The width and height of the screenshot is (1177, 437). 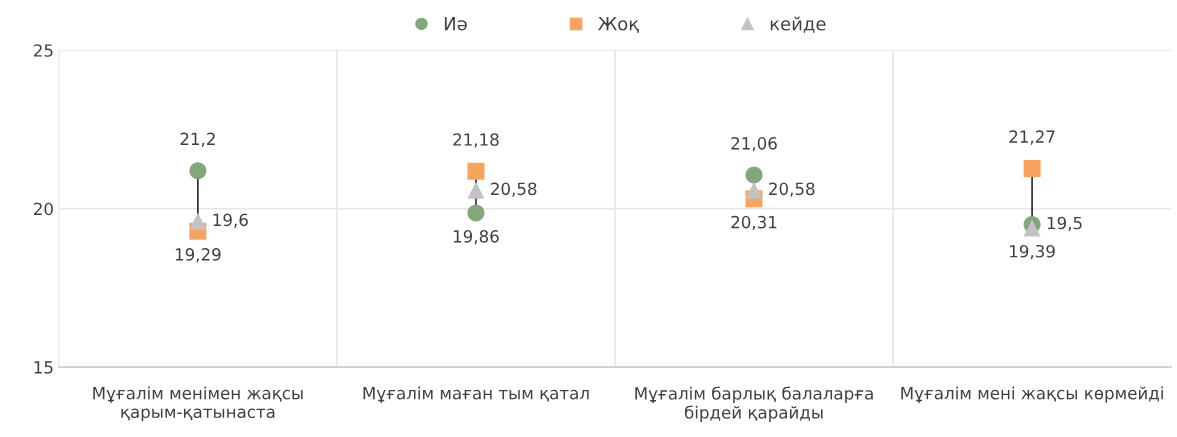 I want to click on data-label: 21,06, so click(x=754, y=144).